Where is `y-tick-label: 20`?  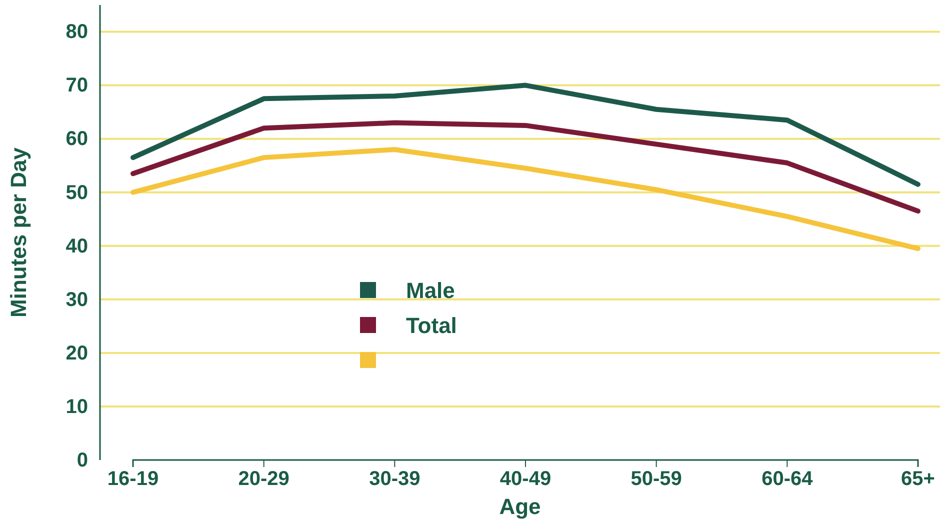 y-tick-label: 20 is located at coordinates (77, 353).